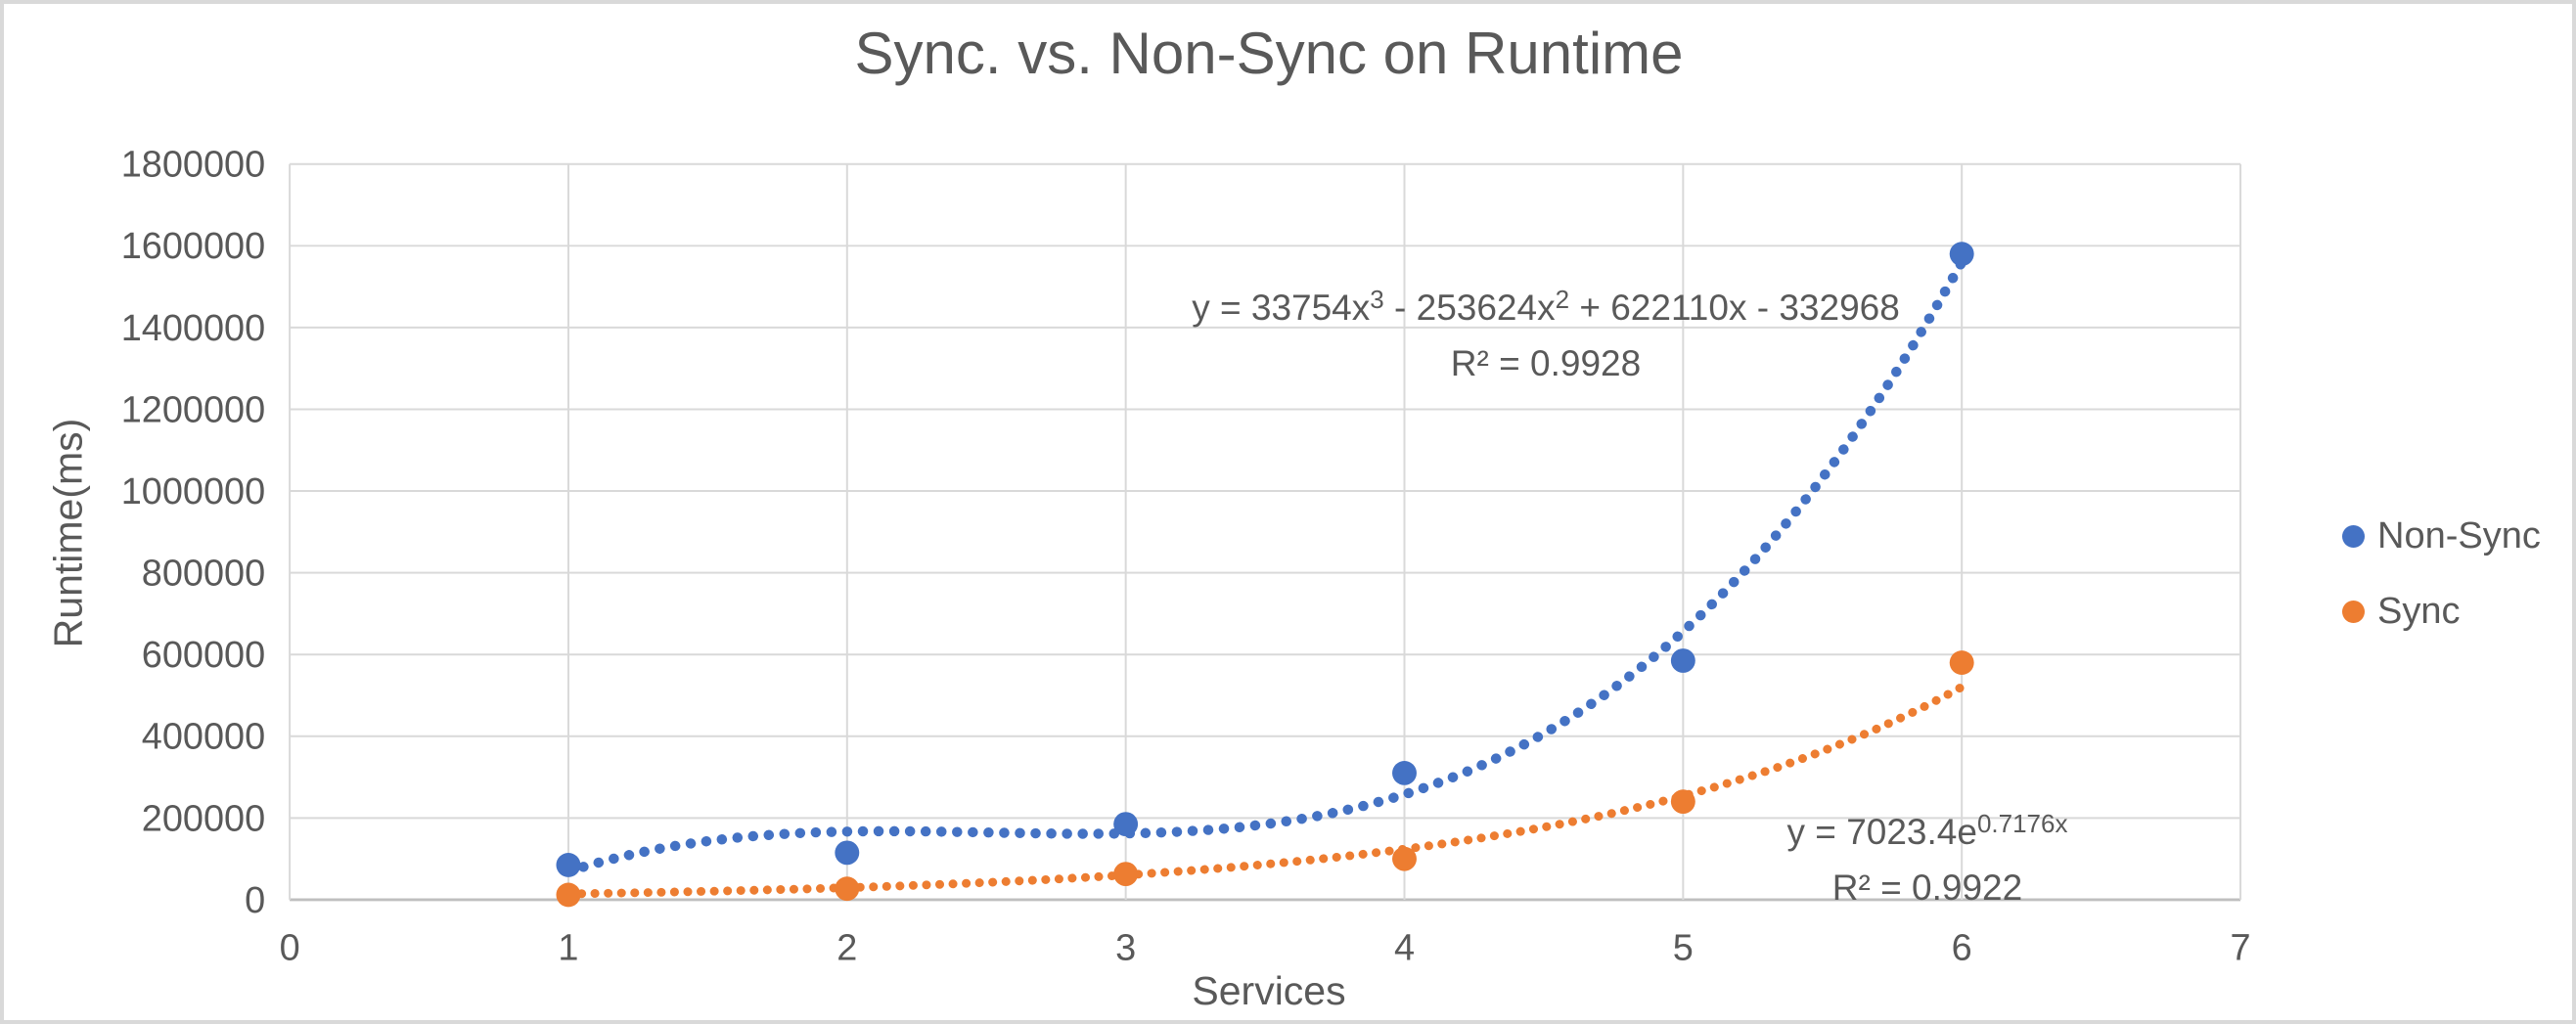 Image resolution: width=2576 pixels, height=1024 pixels. I want to click on x-tick-label: 4, so click(1404, 948).